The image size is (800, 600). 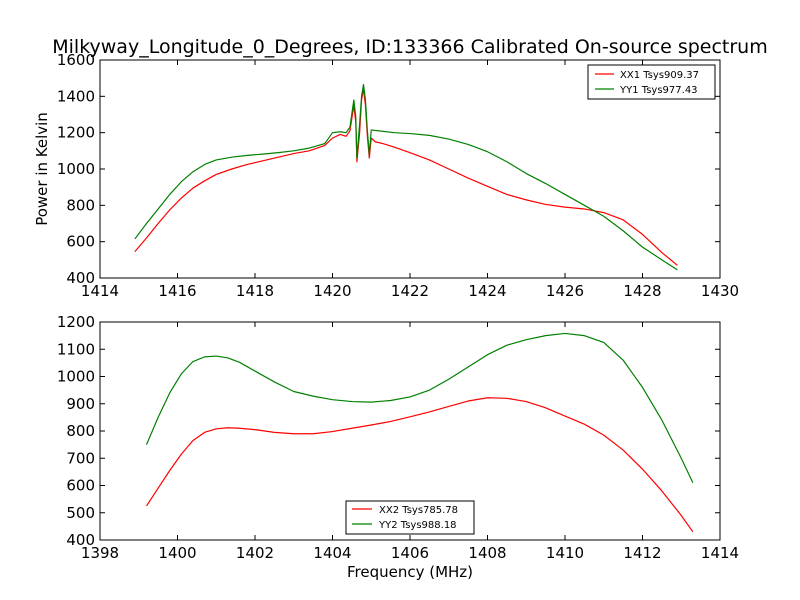 I want to click on bottom-y-tick-label: 1200, so click(x=76, y=322).